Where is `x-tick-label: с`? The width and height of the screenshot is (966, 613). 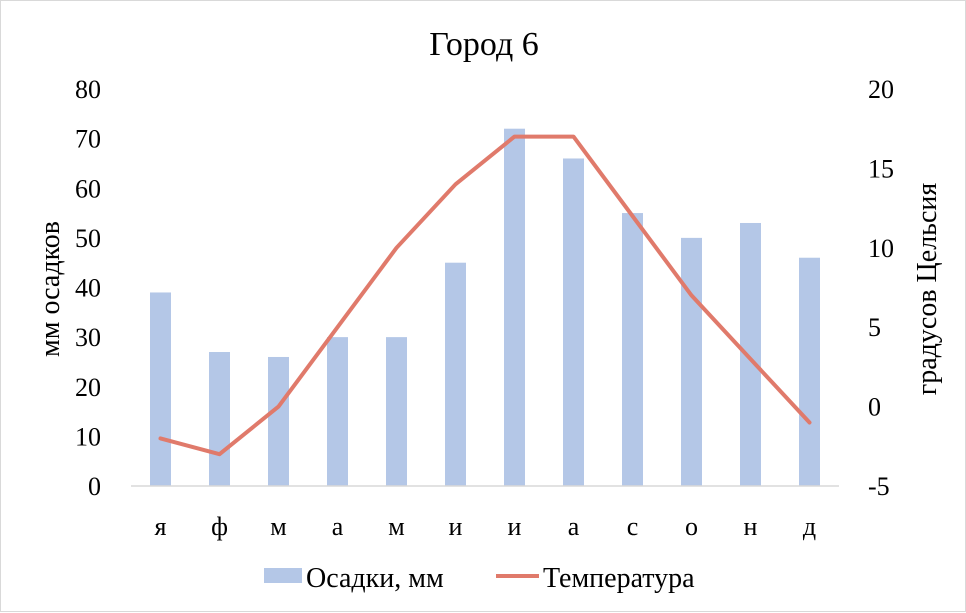 x-tick-label: с is located at coordinates (633, 526).